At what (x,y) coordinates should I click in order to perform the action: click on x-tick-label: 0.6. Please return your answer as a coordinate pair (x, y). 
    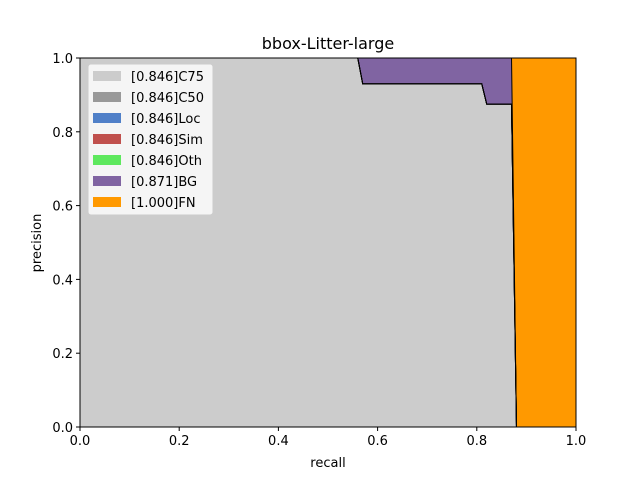
    Looking at the image, I should click on (377, 441).